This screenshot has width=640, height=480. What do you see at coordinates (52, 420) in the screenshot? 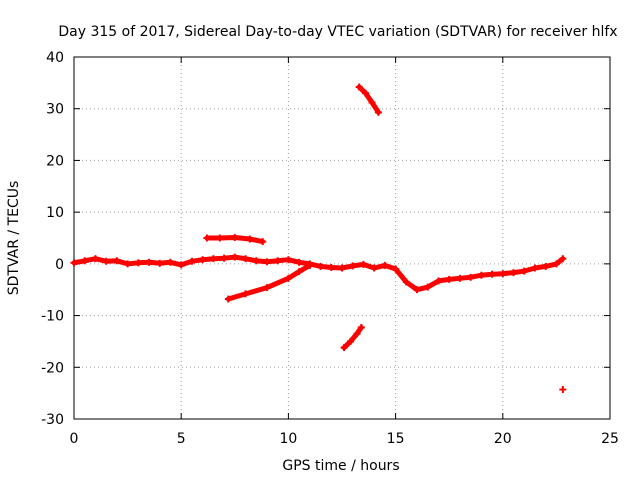
I see `y-tick-label: -30` at bounding box center [52, 420].